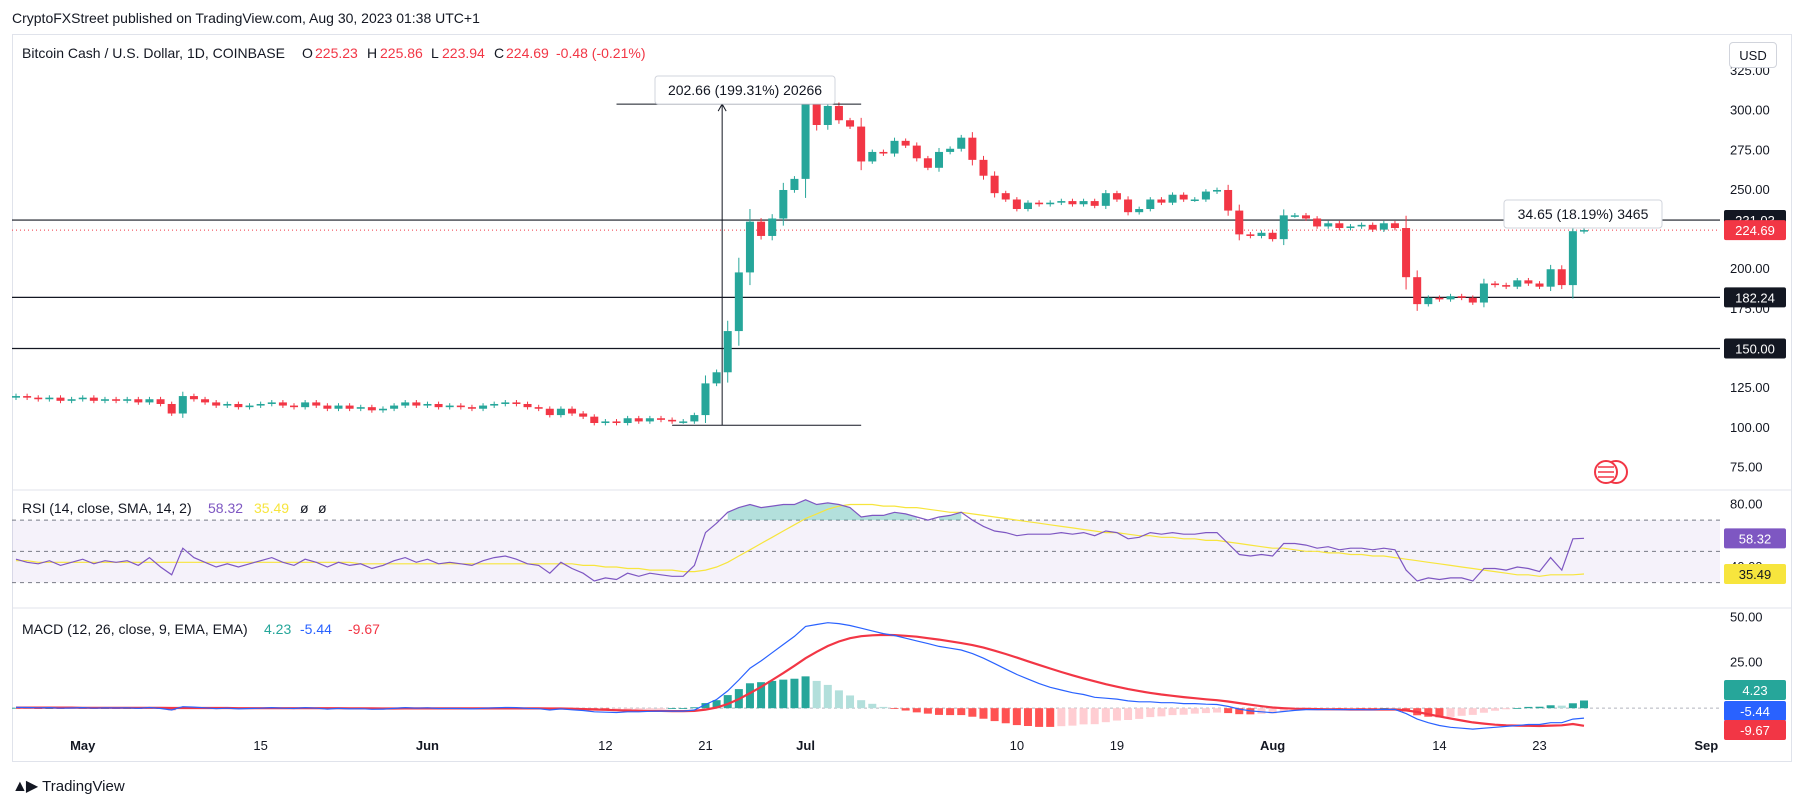  I want to click on price-y-tick-label: 300.00, so click(1750, 110).